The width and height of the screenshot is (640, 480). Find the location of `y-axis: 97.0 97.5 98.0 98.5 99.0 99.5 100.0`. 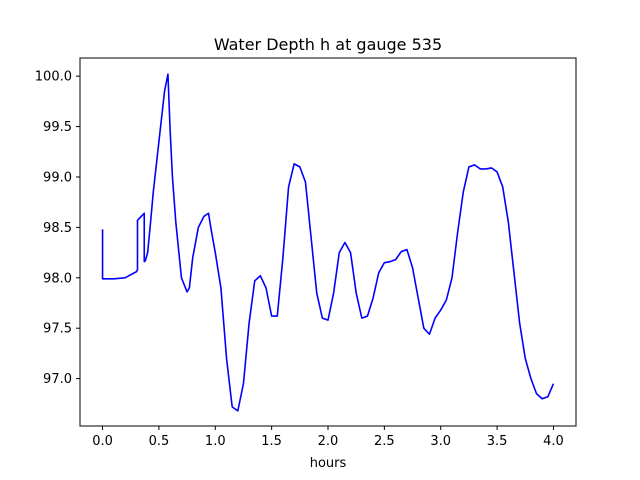

y-axis: 97.0 97.5 98.0 98.5 99.0 99.5 100.0 is located at coordinates (57, 228).